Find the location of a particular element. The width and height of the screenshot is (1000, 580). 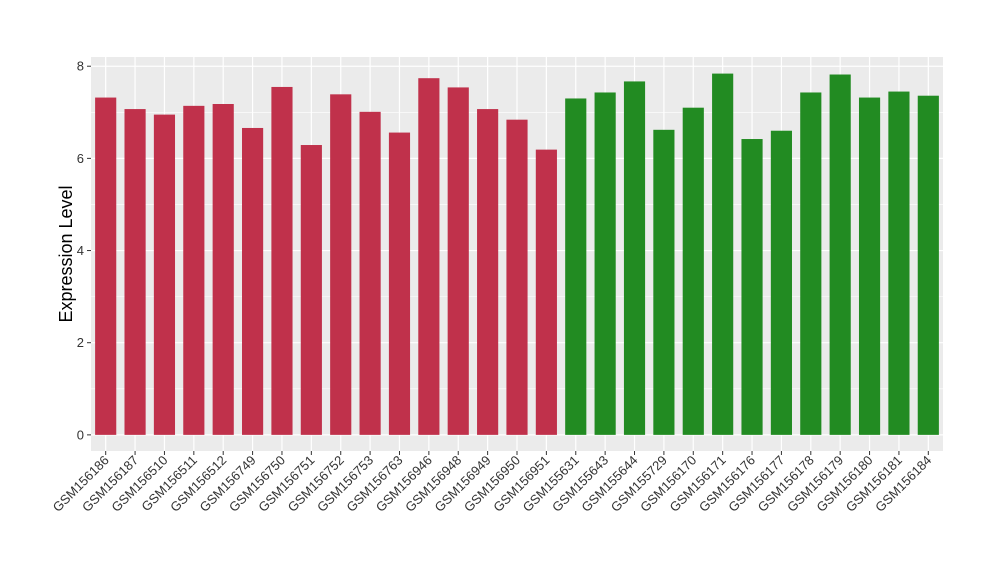

y-tick-label: 8 is located at coordinates (80, 66).